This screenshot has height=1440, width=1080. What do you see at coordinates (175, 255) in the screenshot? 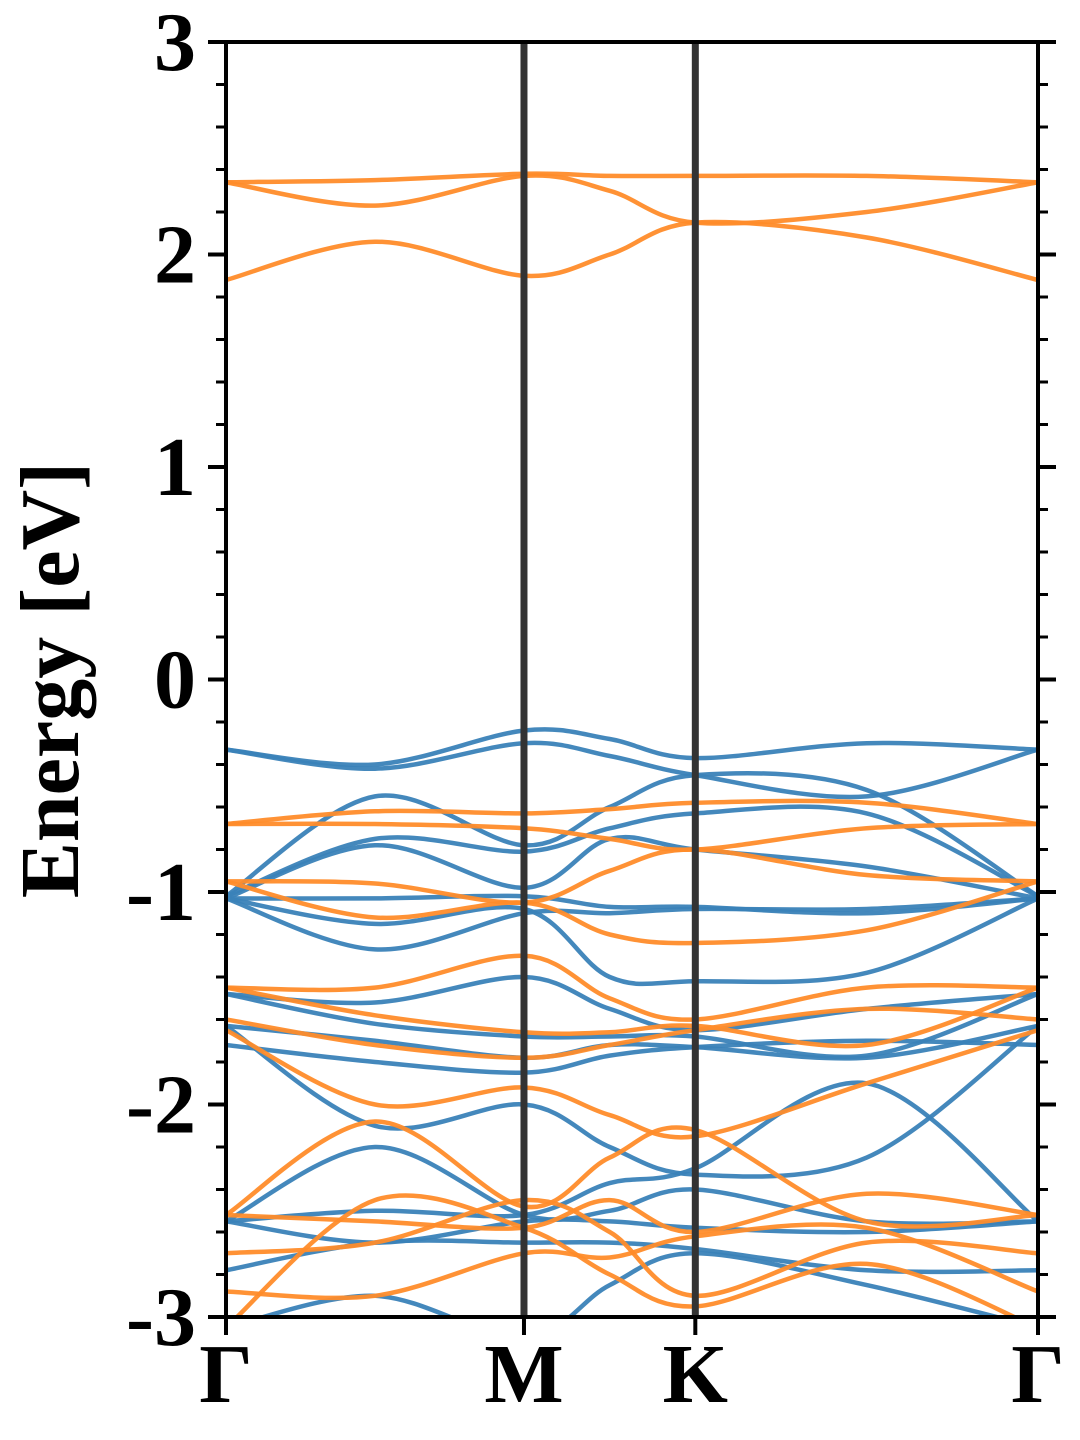
I see `y-tick-label: 2` at bounding box center [175, 255].